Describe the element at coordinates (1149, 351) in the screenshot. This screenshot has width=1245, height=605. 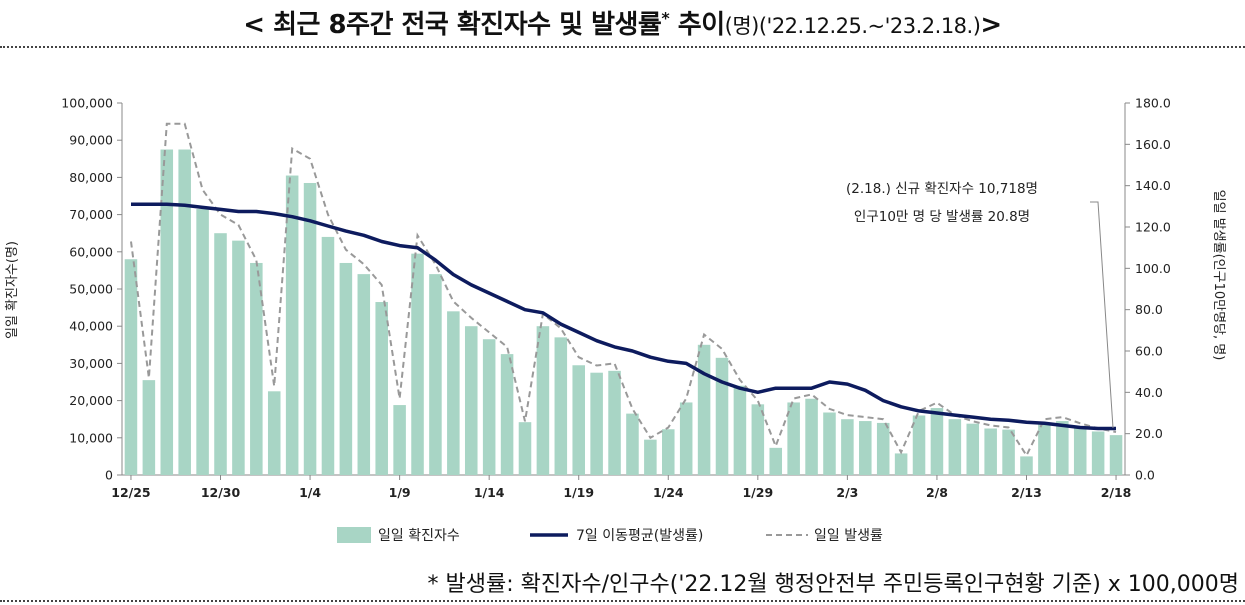
I see `y2-tick-label: 60.0` at that location.